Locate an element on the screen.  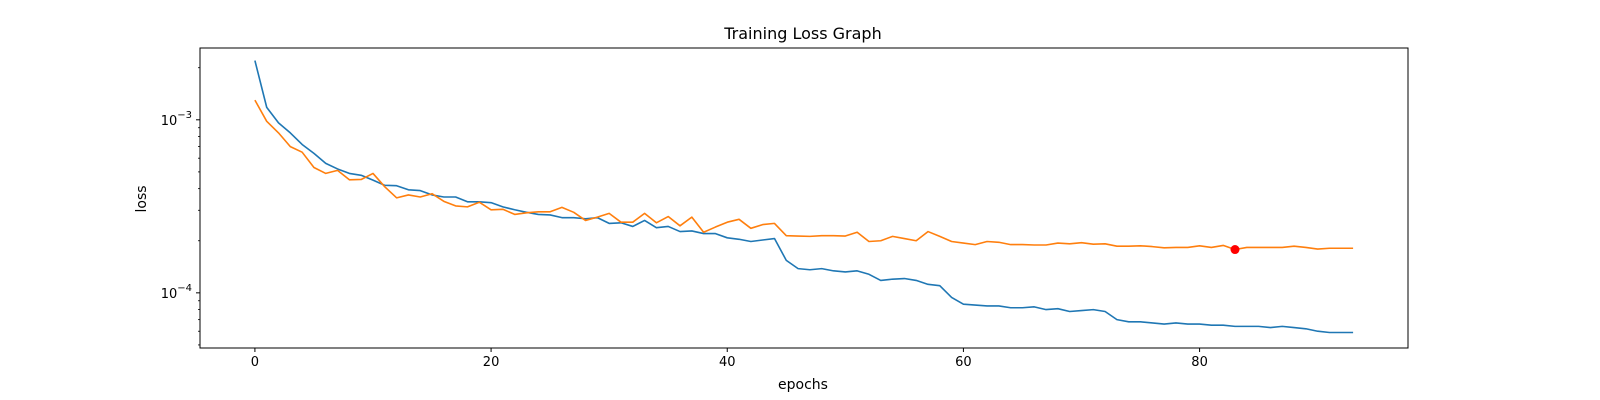
y-axis-label: loss is located at coordinates (142, 198).